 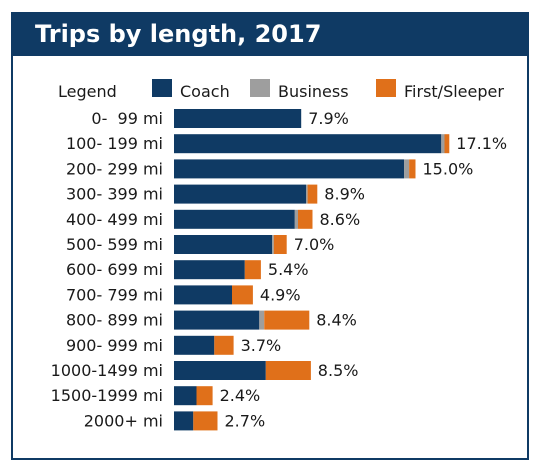 What do you see at coordinates (448, 168) in the screenshot?
I see `total-label: 15.0%` at bounding box center [448, 168].